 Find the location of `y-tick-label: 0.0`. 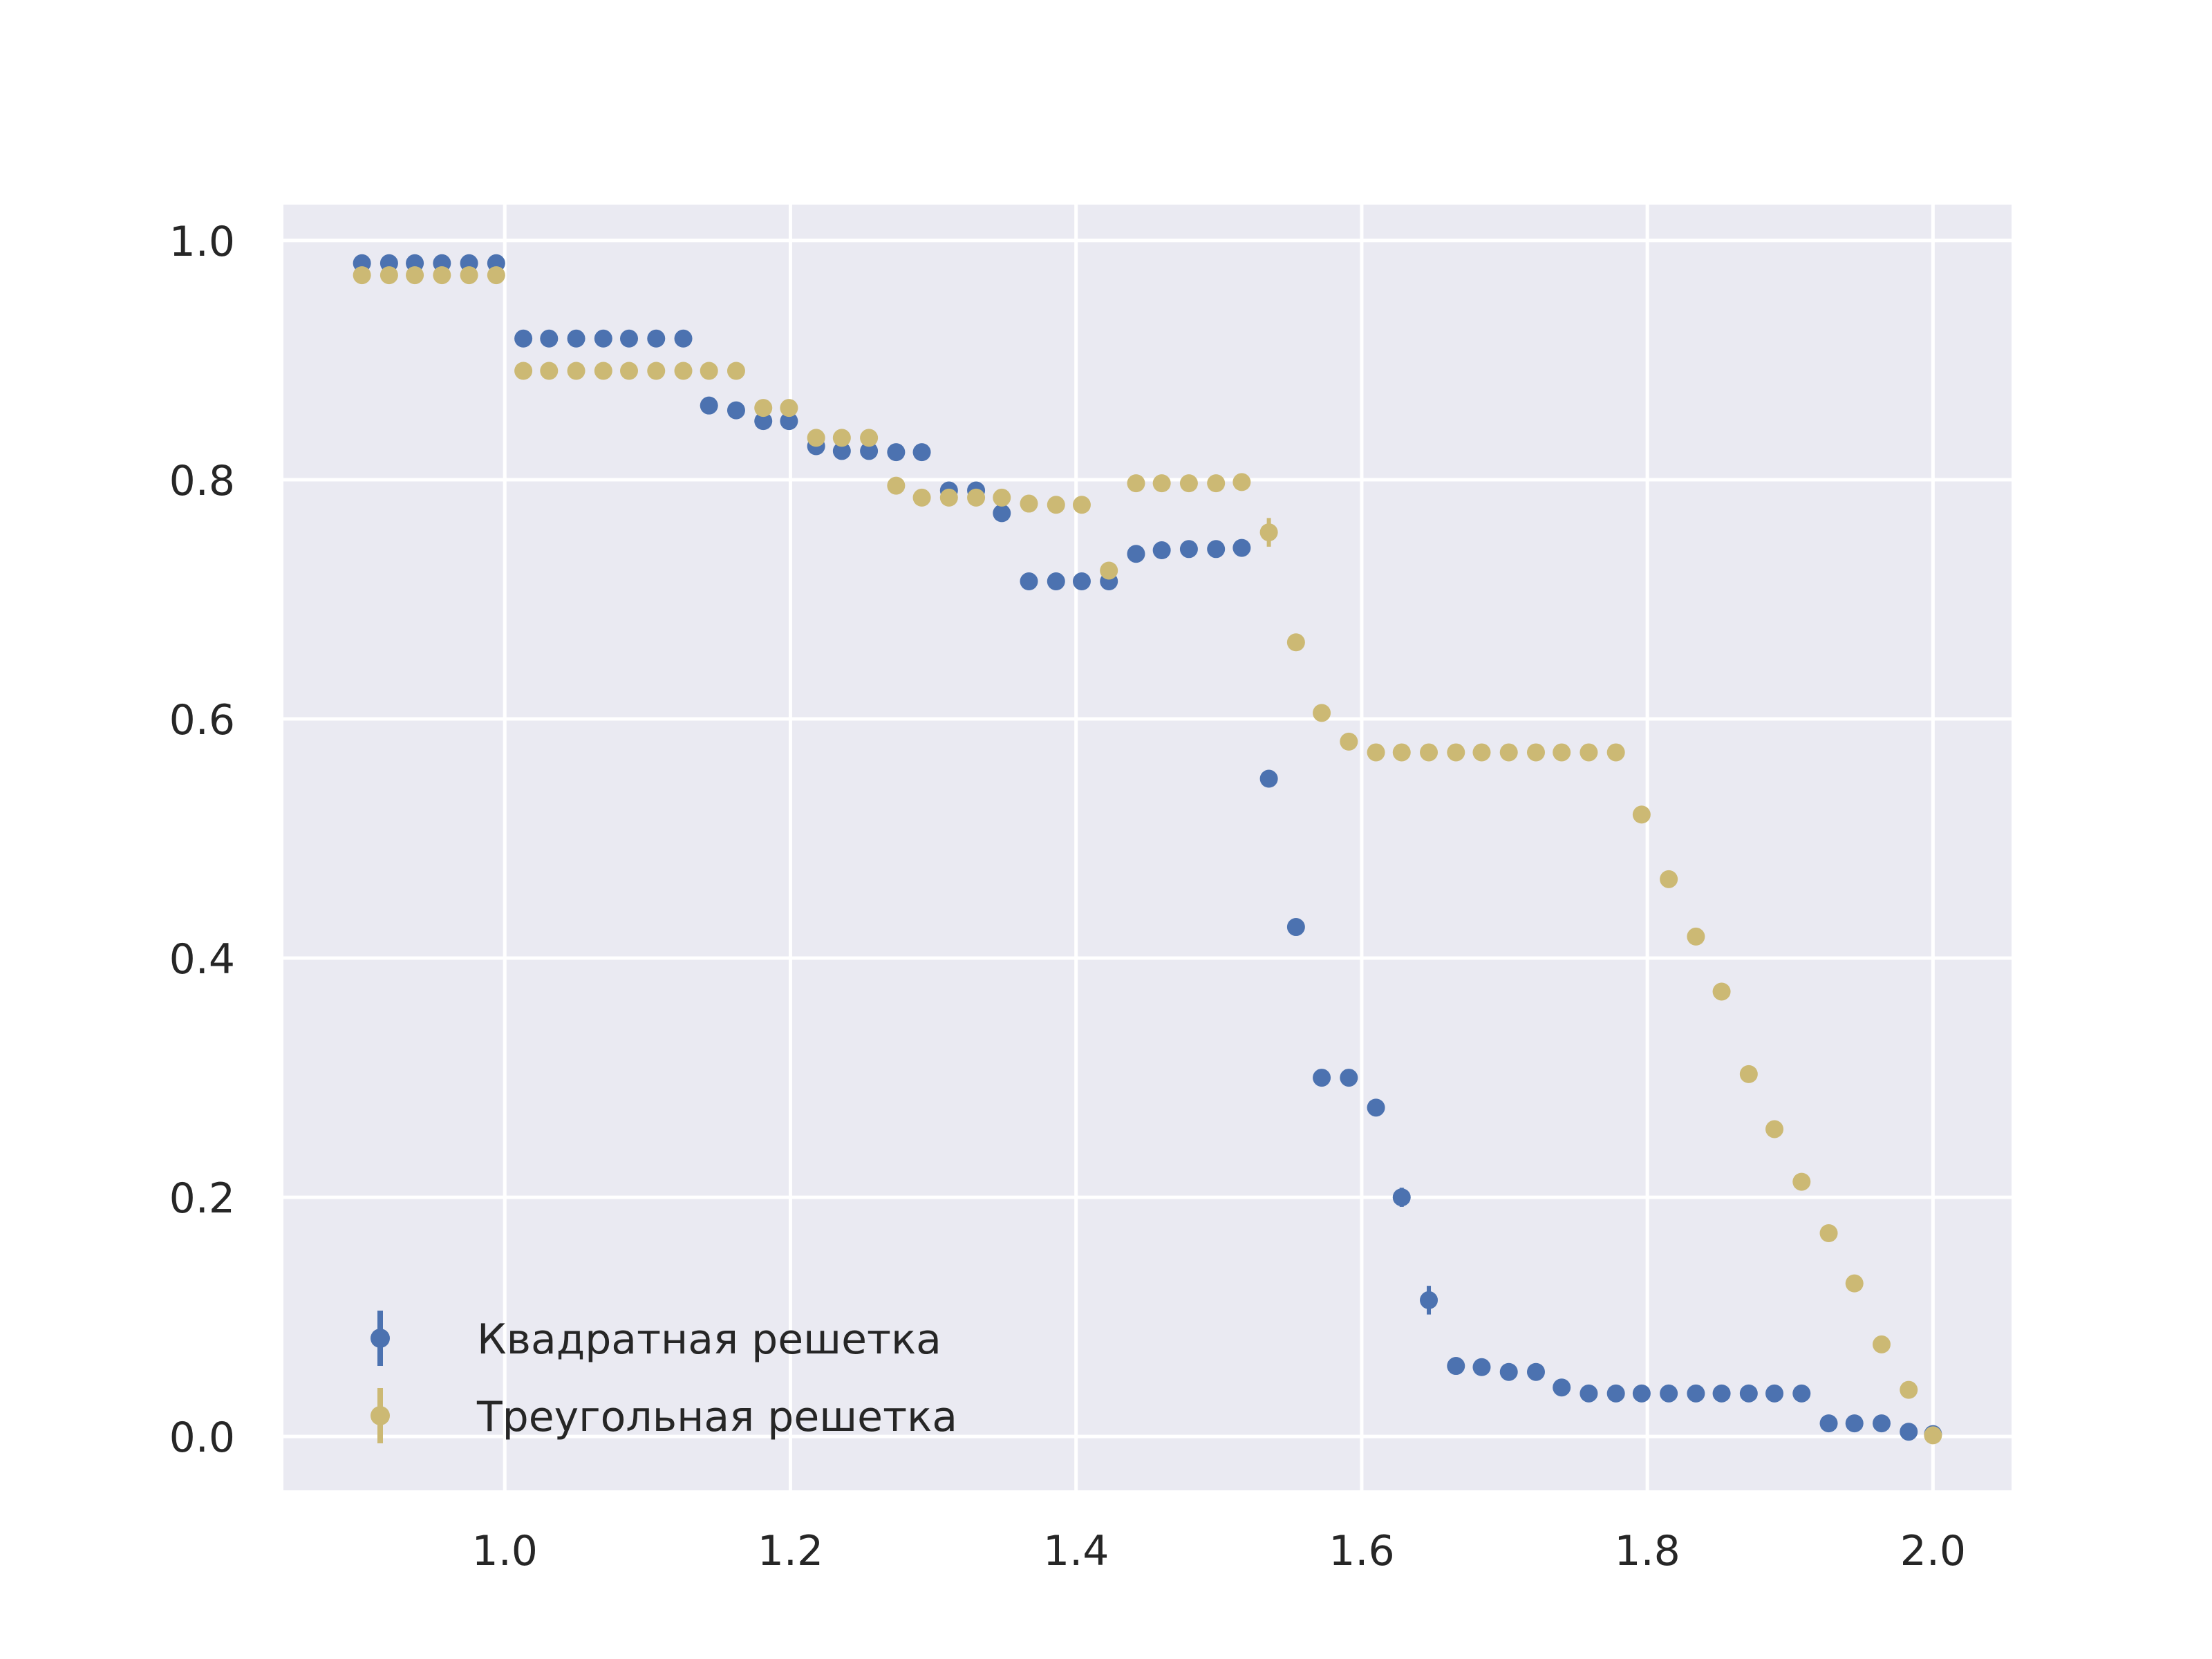

y-tick-label: 0.0 is located at coordinates (202, 1438).